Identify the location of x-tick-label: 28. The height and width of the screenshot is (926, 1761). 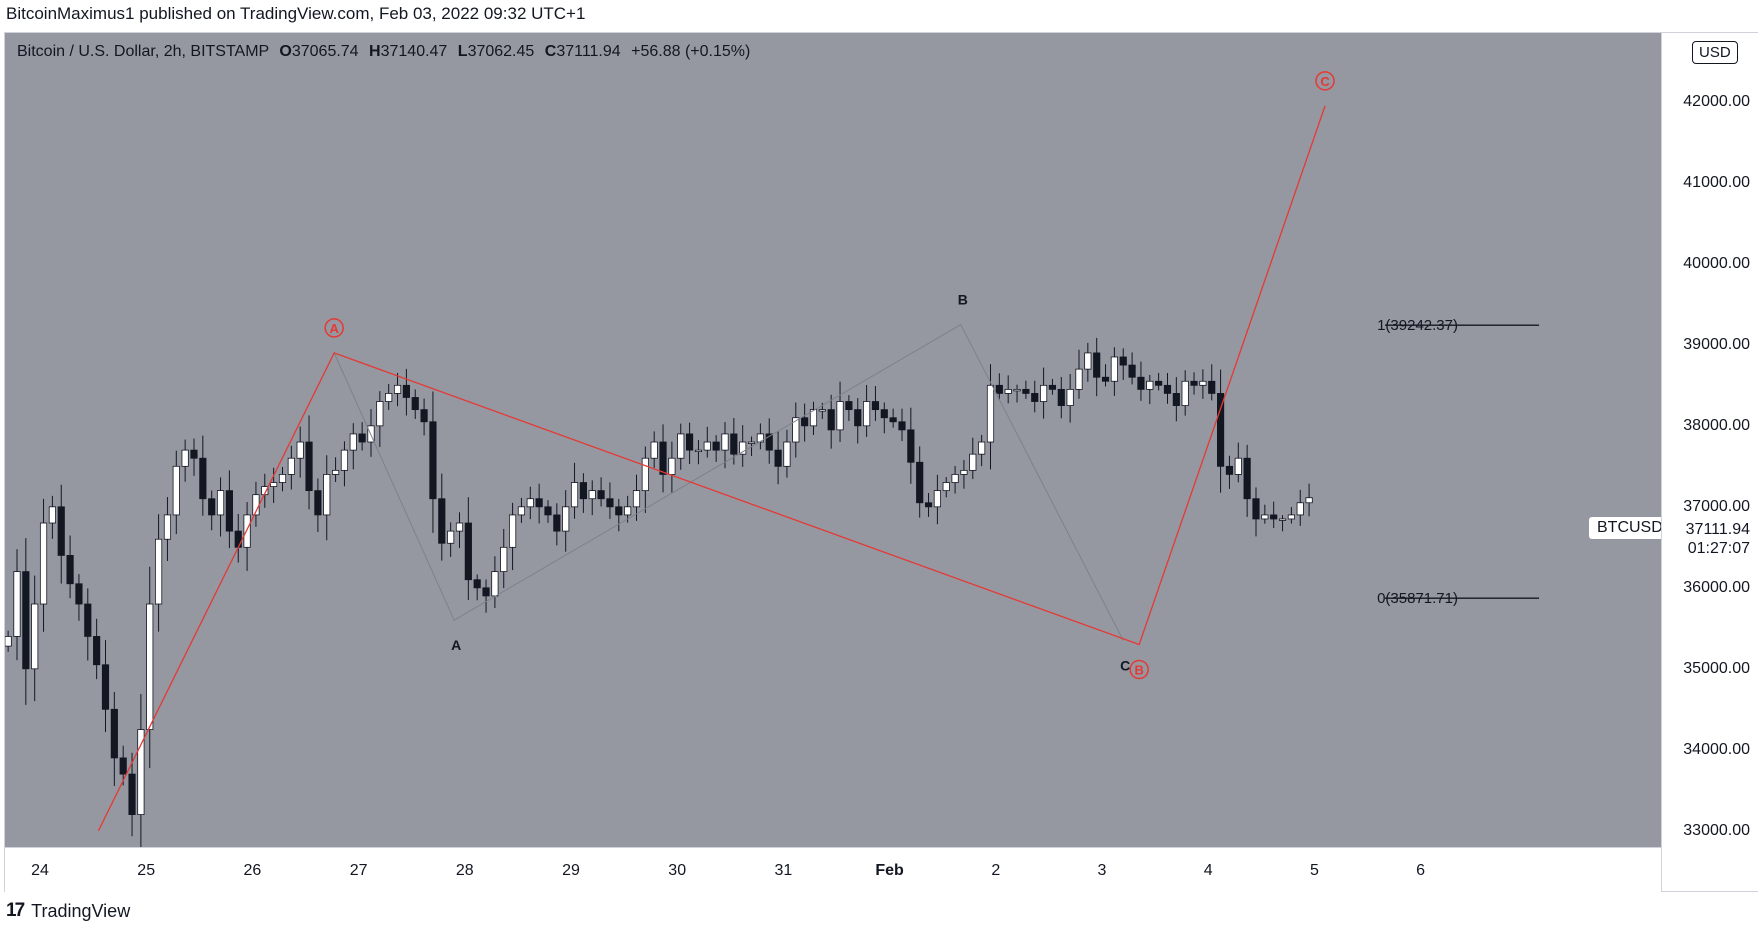
(464, 870).